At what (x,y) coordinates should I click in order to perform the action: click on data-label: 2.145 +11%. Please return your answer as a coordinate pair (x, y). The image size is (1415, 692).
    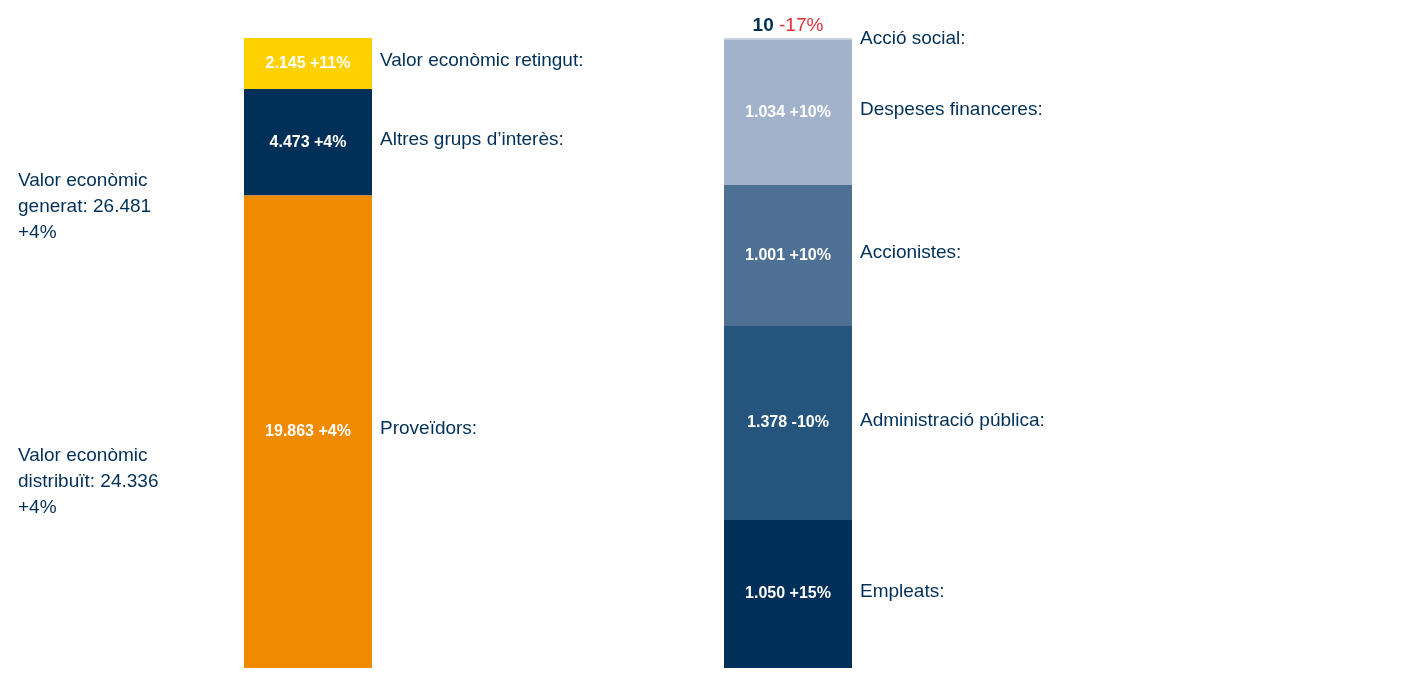
    Looking at the image, I should click on (308, 62).